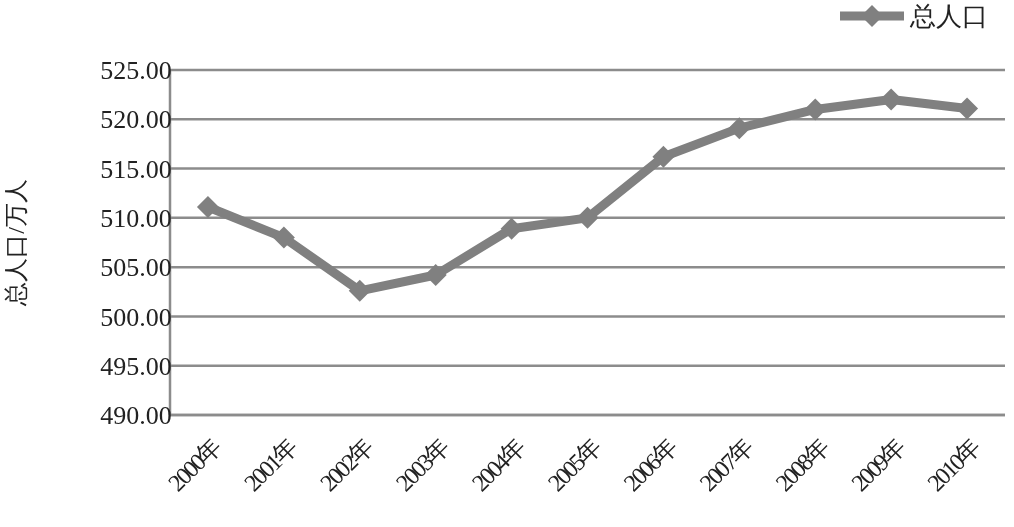 The width and height of the screenshot is (1014, 527). What do you see at coordinates (136, 71) in the screenshot?
I see `y-tick-label: 525.00` at bounding box center [136, 71].